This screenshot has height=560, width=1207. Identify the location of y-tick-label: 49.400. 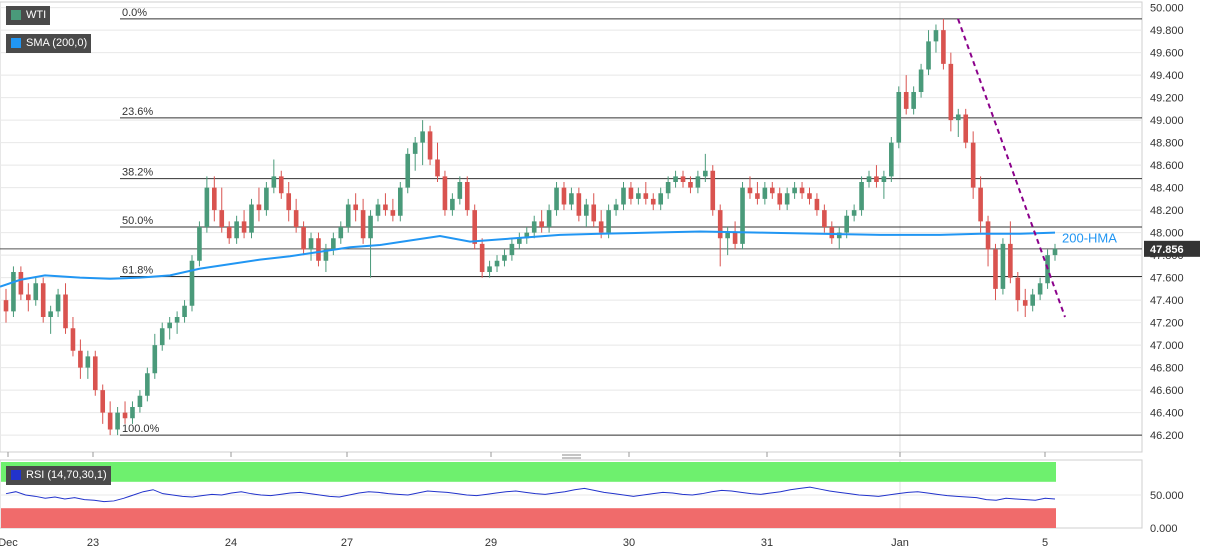
(1167, 76).